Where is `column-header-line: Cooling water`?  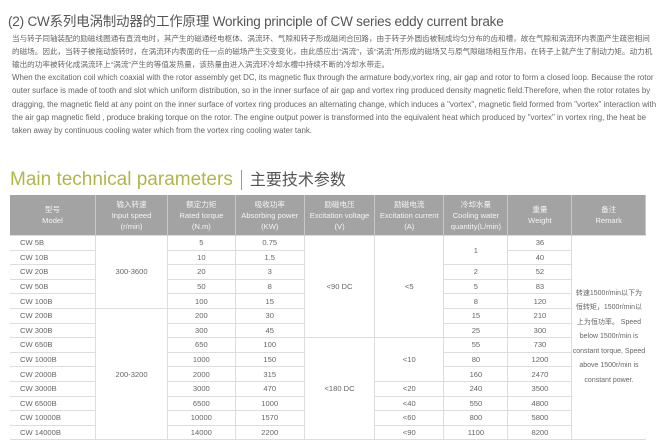
column-header-line: Cooling water is located at coordinates (476, 215).